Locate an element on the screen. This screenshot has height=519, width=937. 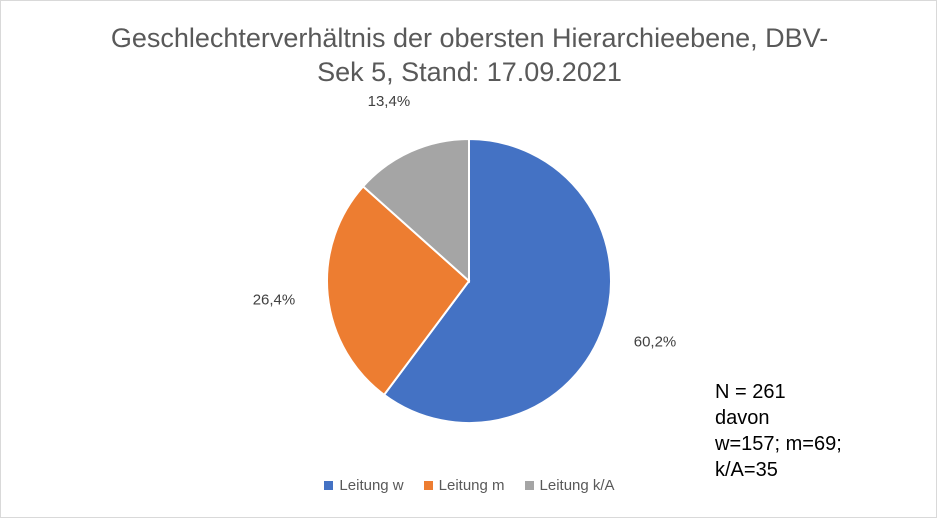
pie-slice-leitung-m is located at coordinates (398, 291).